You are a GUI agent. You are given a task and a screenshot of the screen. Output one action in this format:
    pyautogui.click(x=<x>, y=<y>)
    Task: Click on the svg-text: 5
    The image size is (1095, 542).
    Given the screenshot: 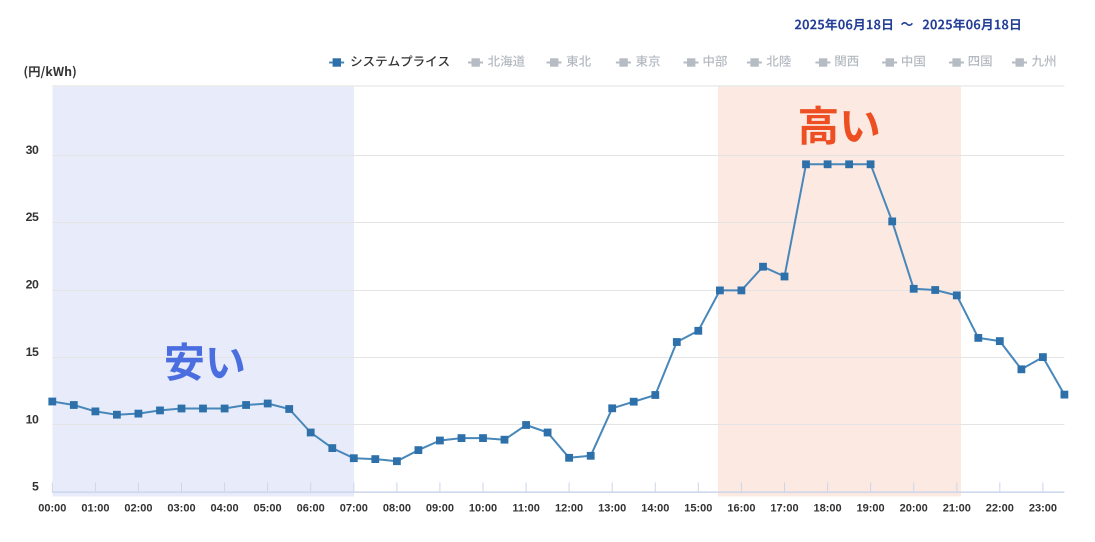 What is the action you would take?
    pyautogui.click(x=35, y=487)
    